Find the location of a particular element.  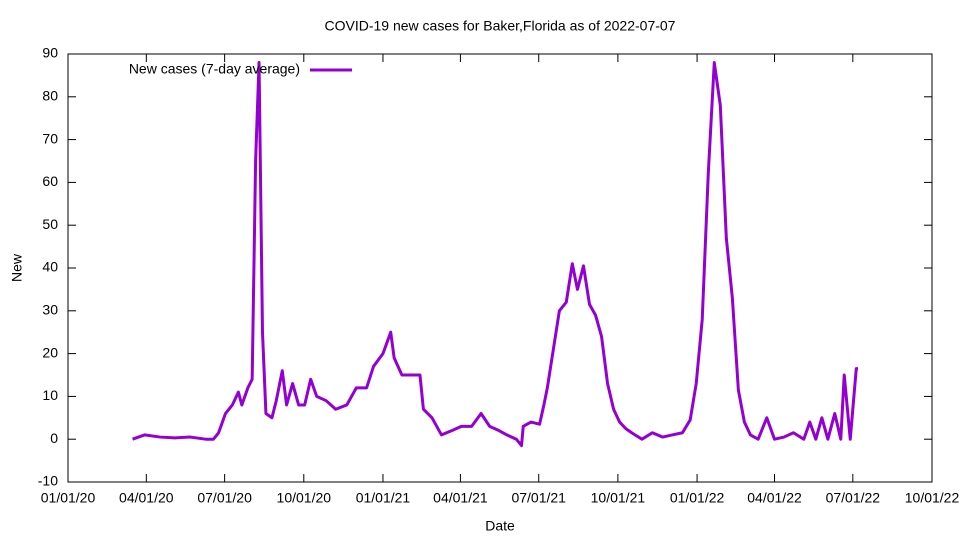

x-tick-label: 01/01/20 is located at coordinates (68, 498).